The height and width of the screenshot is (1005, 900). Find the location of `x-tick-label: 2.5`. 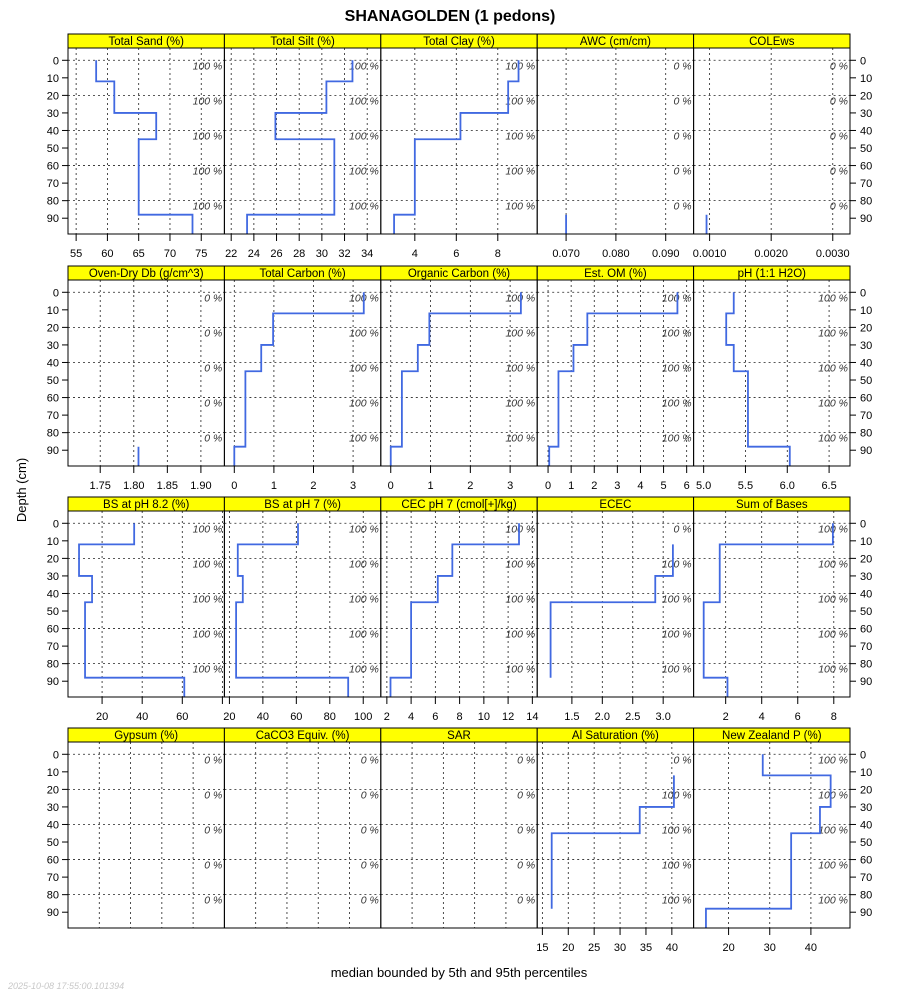

x-tick-label: 2.5 is located at coordinates (632, 717).